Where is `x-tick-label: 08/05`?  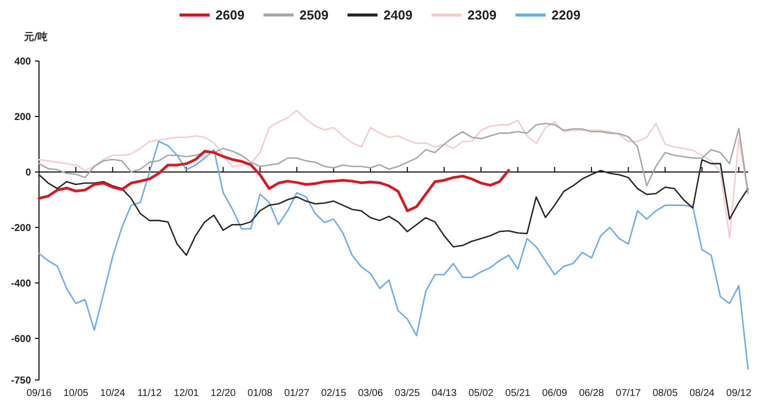 x-tick-label: 08/05 is located at coordinates (665, 393).